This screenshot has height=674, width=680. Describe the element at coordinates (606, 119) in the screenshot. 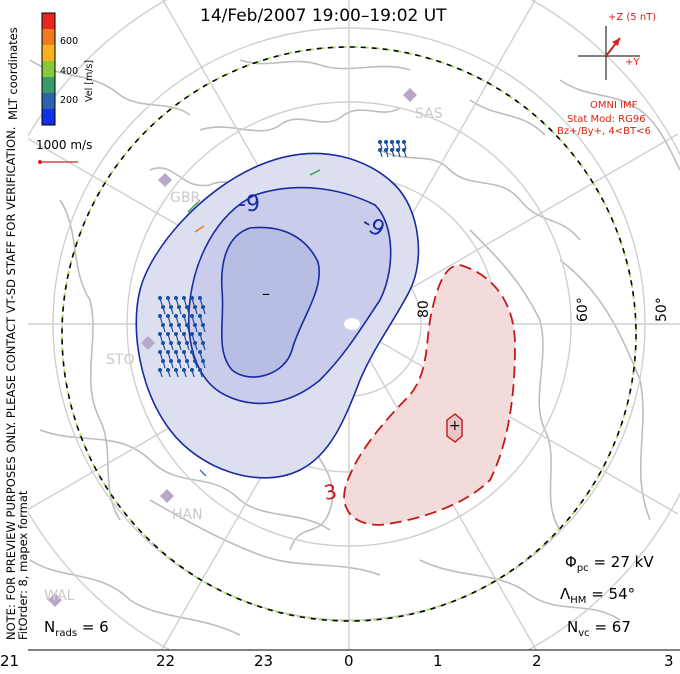

I see `imf-model: Stat Mod: RG96` at that location.